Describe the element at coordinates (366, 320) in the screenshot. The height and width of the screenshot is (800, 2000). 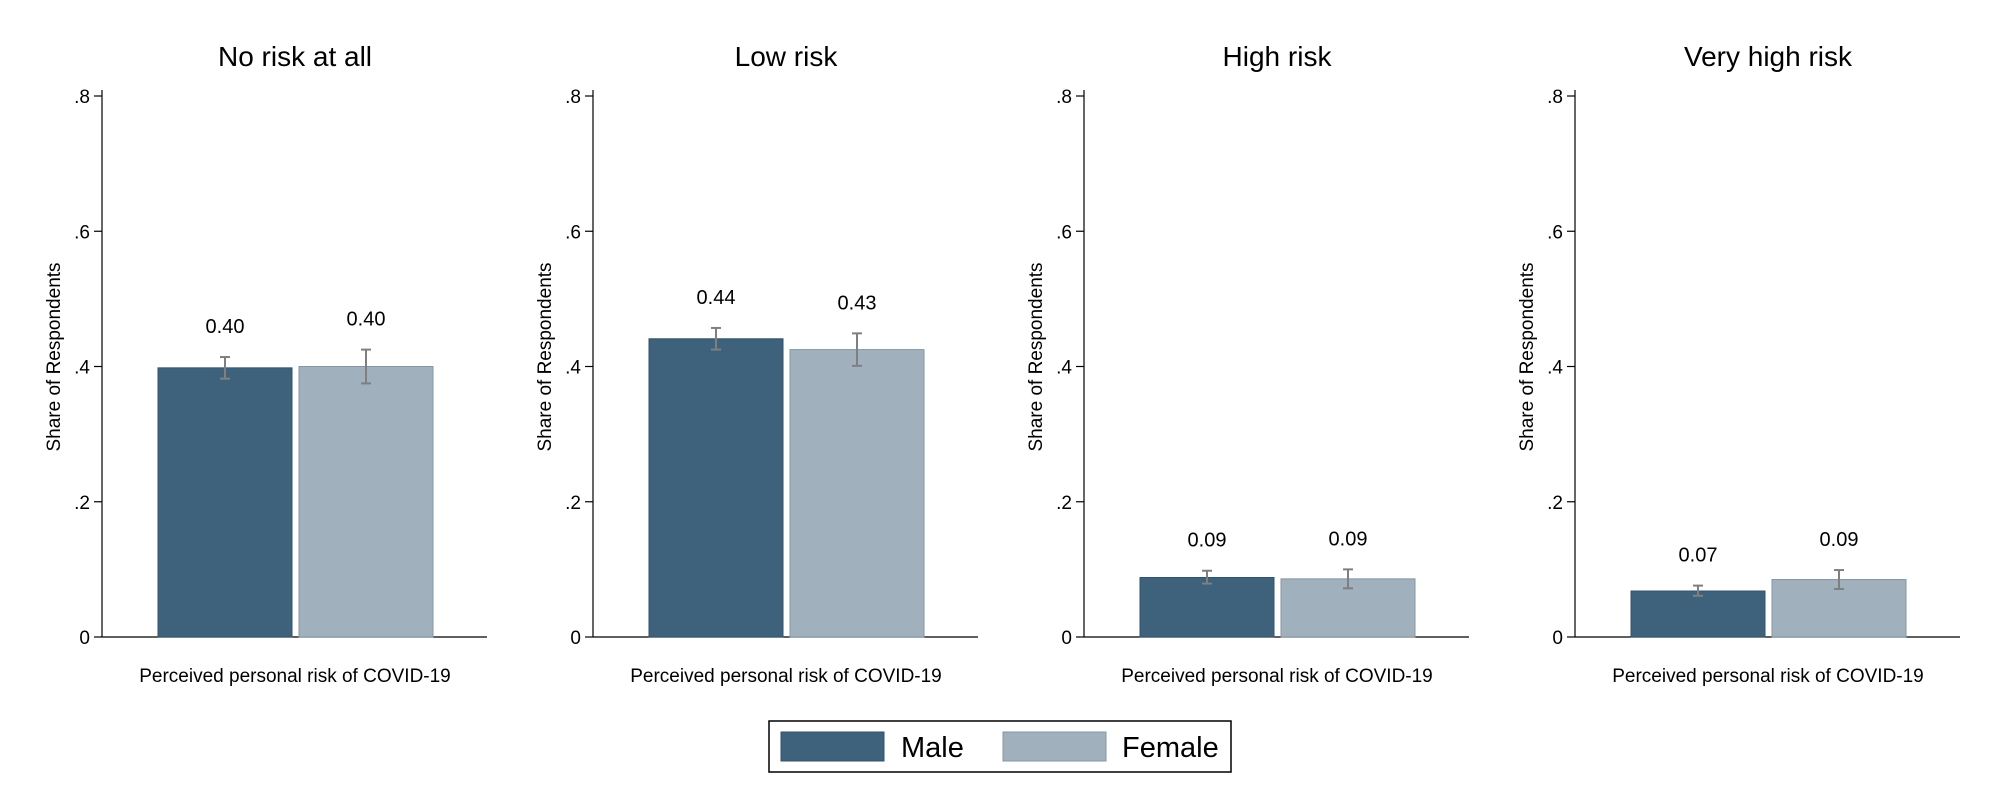
I see `value-label-female: 0.40` at that location.